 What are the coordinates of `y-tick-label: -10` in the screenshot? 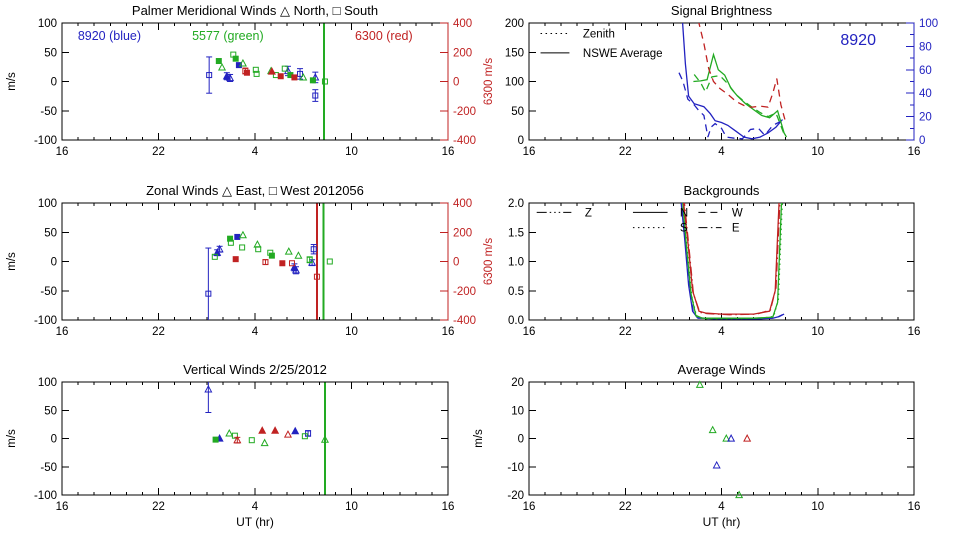 It's located at (515, 468).